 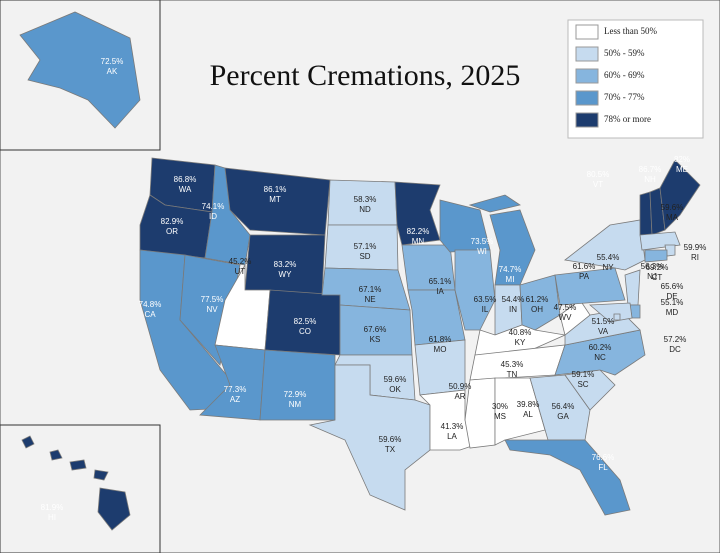 What do you see at coordinates (185, 189) in the screenshot?
I see `state-abbr: WA` at bounding box center [185, 189].